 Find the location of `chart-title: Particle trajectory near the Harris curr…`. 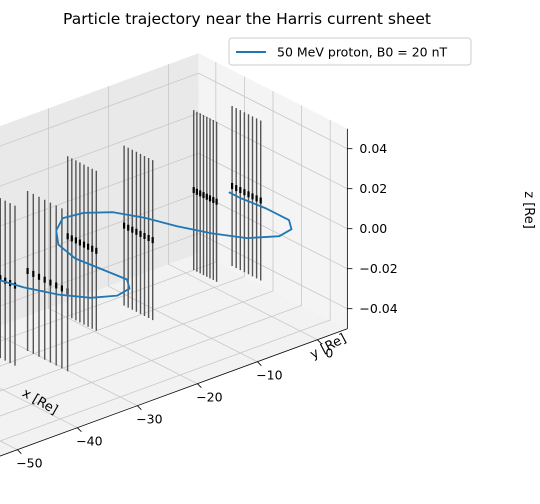

chart-title: Particle trajectory near the Harris curr… is located at coordinates (247, 19).